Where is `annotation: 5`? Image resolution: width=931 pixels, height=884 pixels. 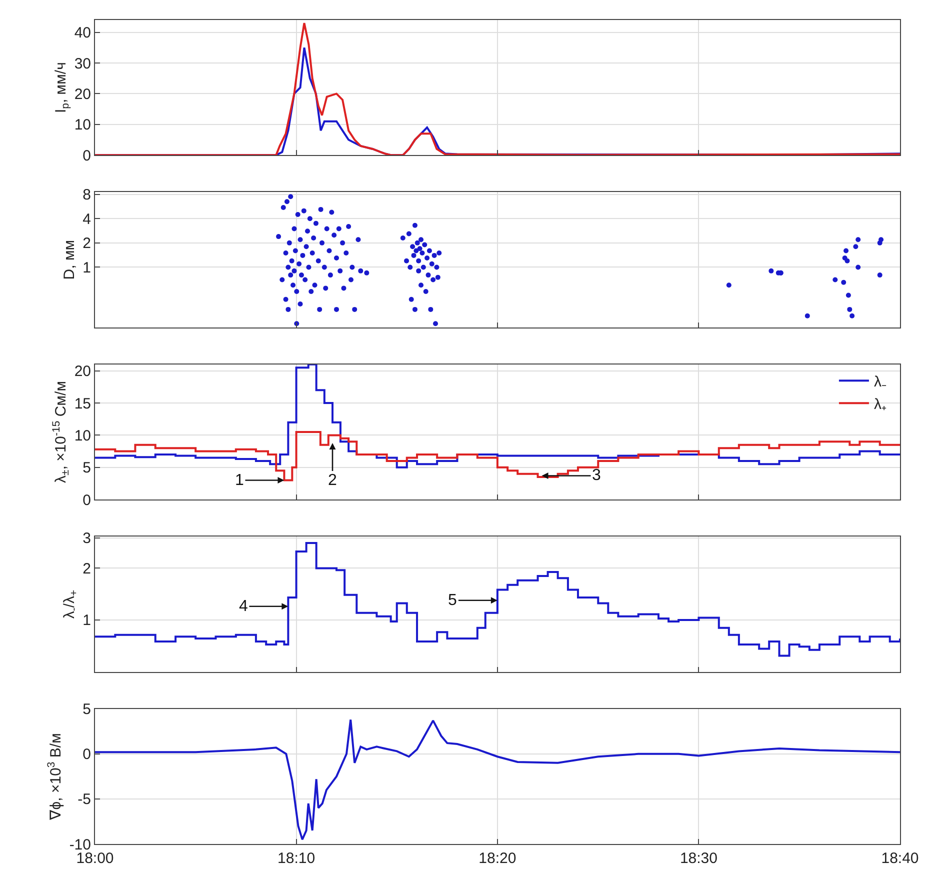 annotation: 5 is located at coordinates (452, 600).